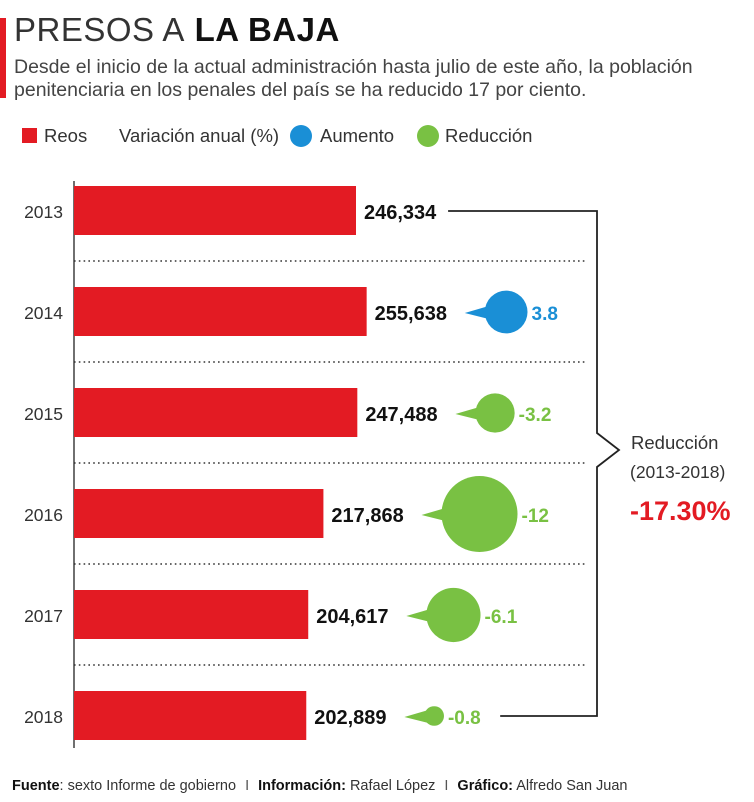 The image size is (754, 802). I want to click on y-tick-label: 2014, so click(43, 313).